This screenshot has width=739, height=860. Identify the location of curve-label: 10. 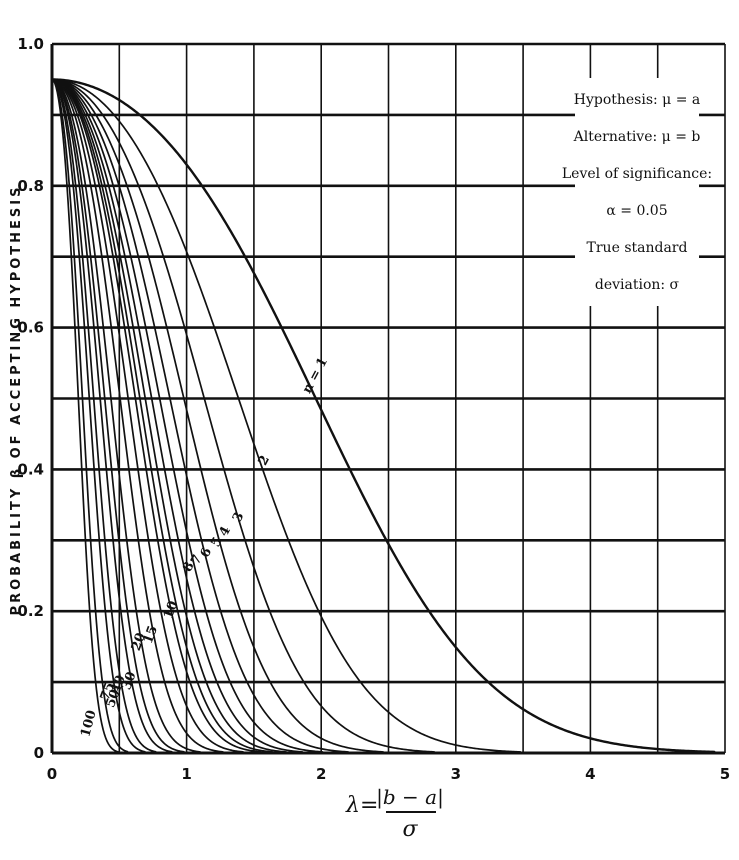
(171, 610).